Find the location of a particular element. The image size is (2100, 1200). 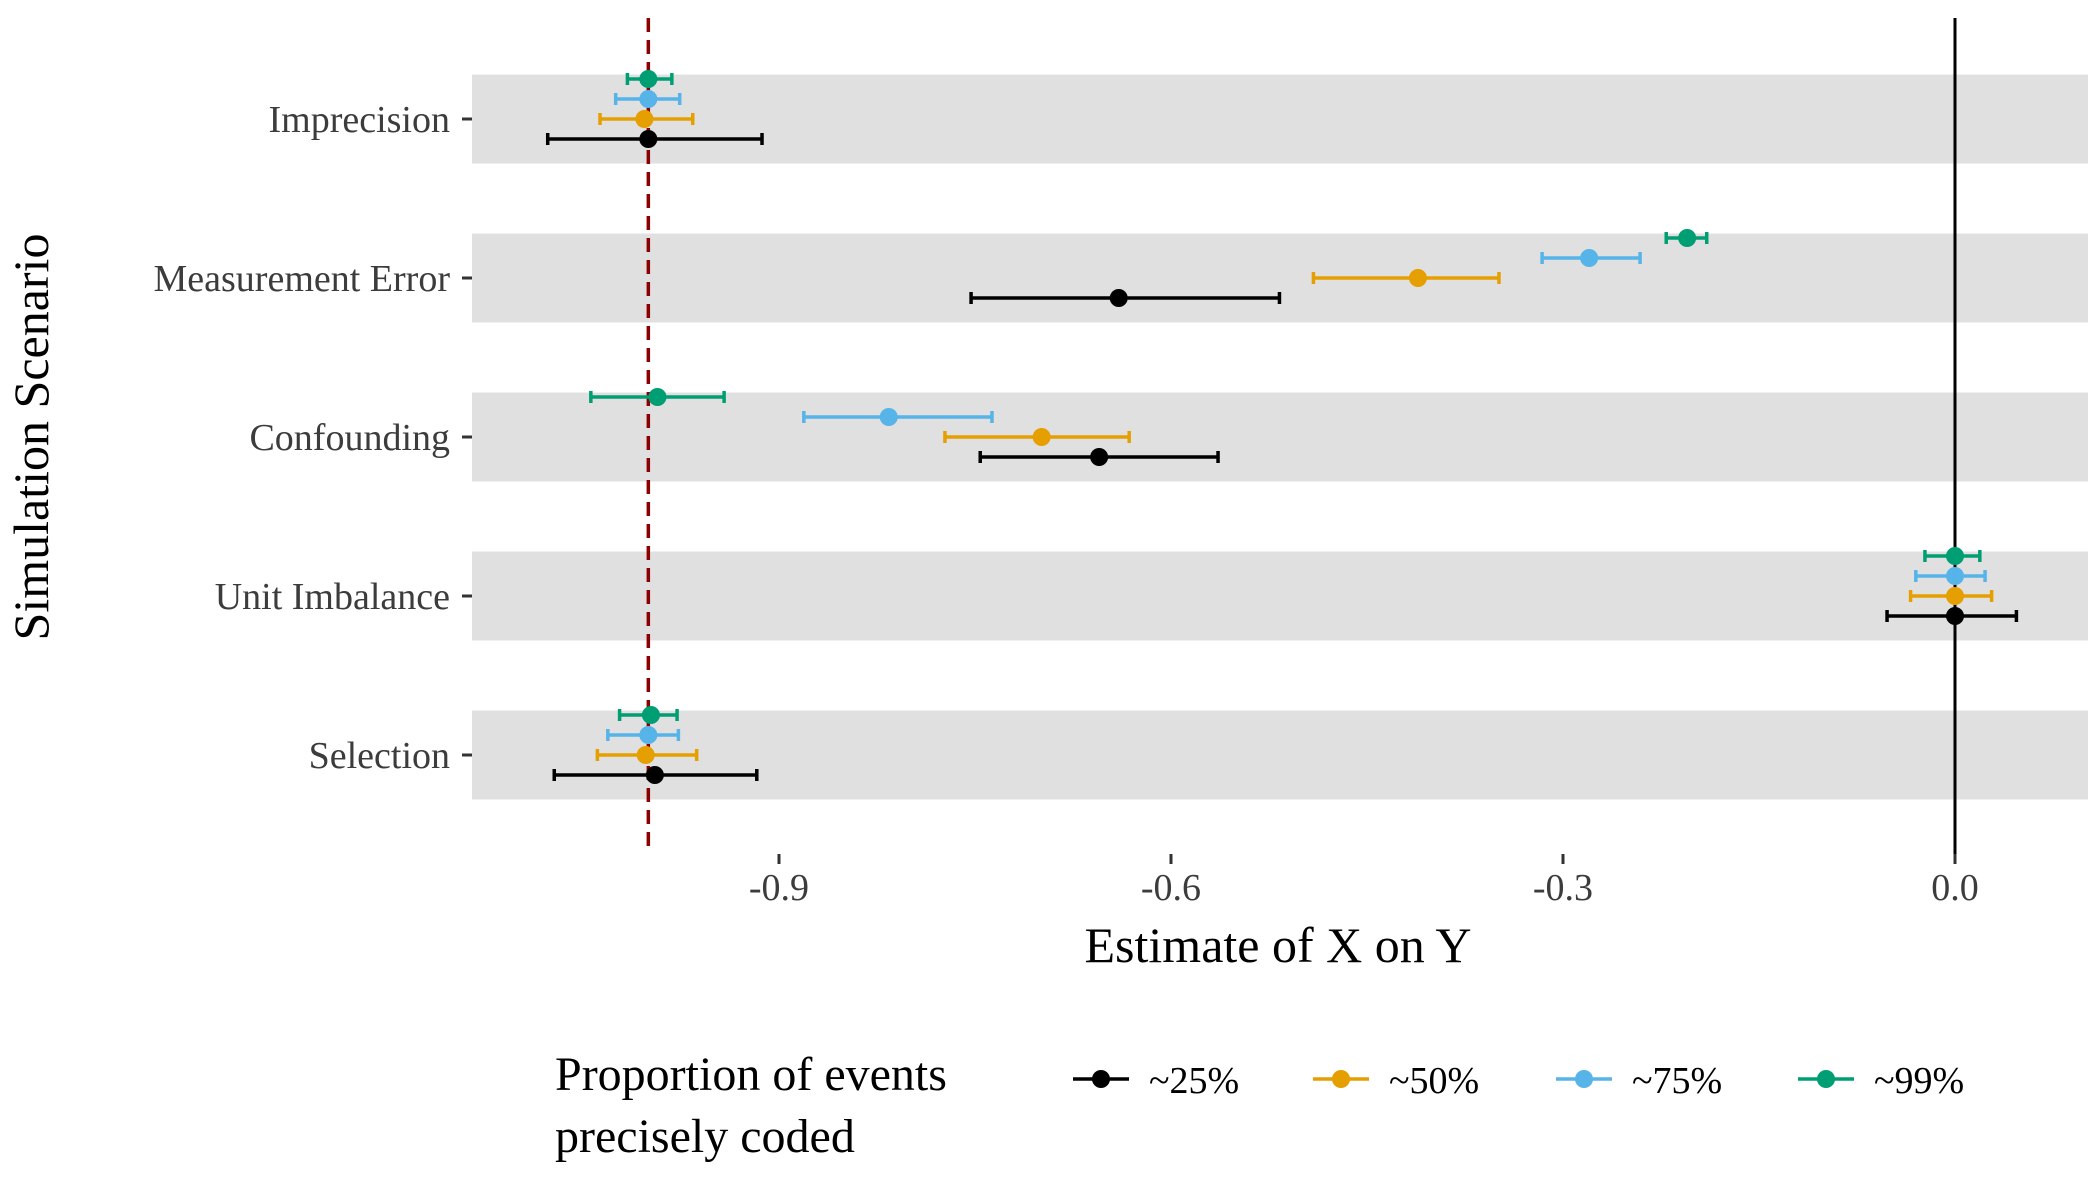

legend-item-1: ~50% is located at coordinates (1396, 1081).